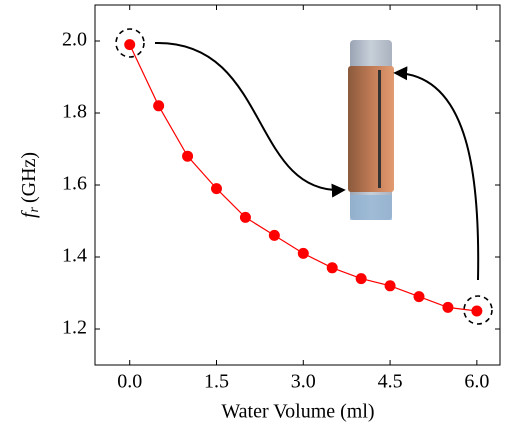 The image size is (509, 433). What do you see at coordinates (297, 412) in the screenshot?
I see `x-axis-label: Water Volume (ml)` at bounding box center [297, 412].